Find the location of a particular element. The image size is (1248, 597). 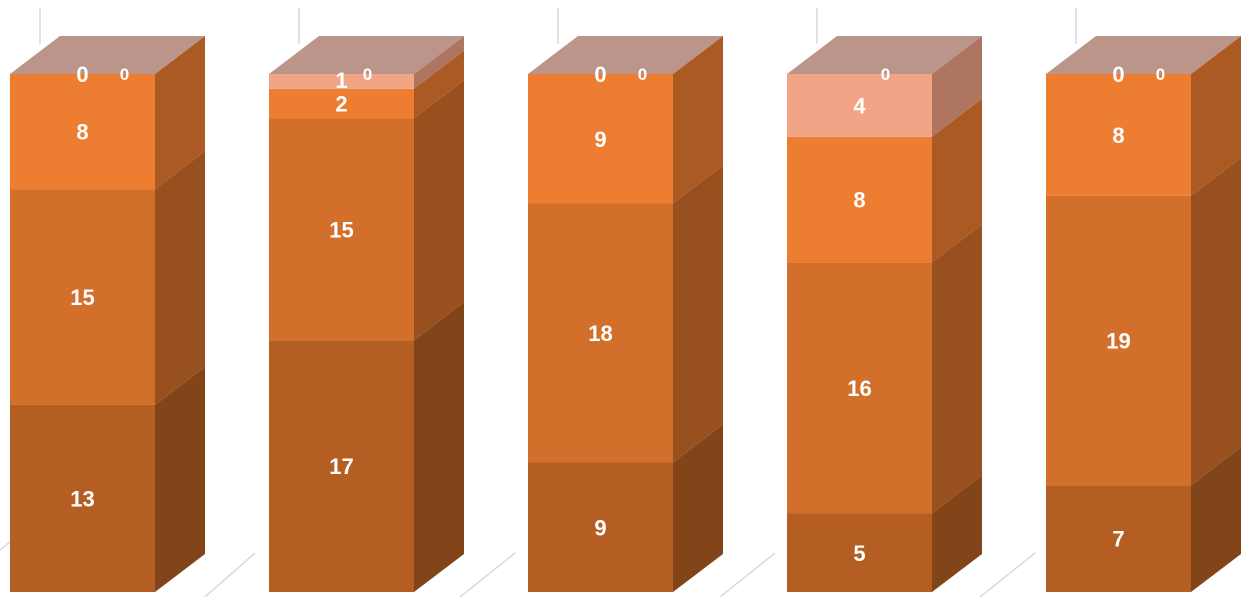

data-label: 7 is located at coordinates (1118, 539).